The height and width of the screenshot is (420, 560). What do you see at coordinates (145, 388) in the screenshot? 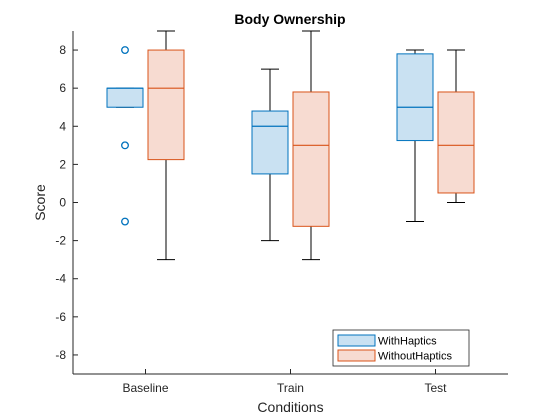
I see `x-tick-label: Baseline` at bounding box center [145, 388].